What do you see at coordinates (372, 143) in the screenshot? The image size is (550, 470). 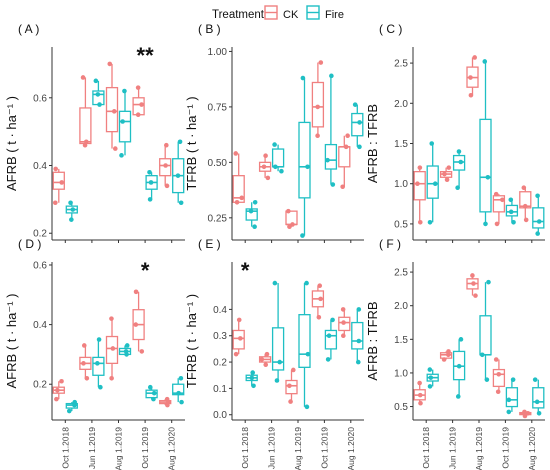 I see `y-axis-title: AFRB : TFRB` at bounding box center [372, 143].